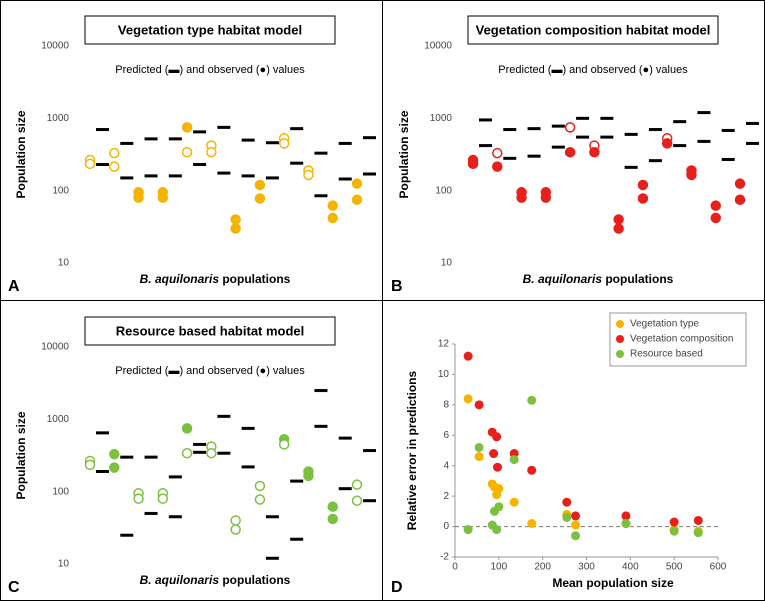 Image resolution: width=765 pixels, height=601 pixels. What do you see at coordinates (210, 29) in the screenshot?
I see `chart-title: Vegetation type habitat model` at bounding box center [210, 29].